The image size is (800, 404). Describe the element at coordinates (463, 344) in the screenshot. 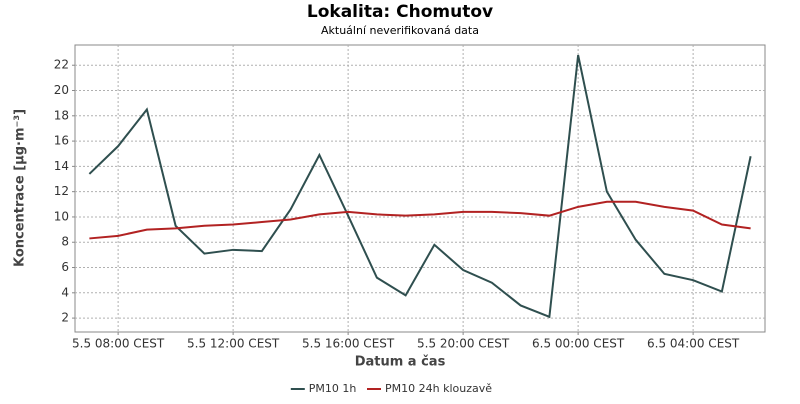

I see `x-tick-label: 5.5 20:00 CEST` at that location.